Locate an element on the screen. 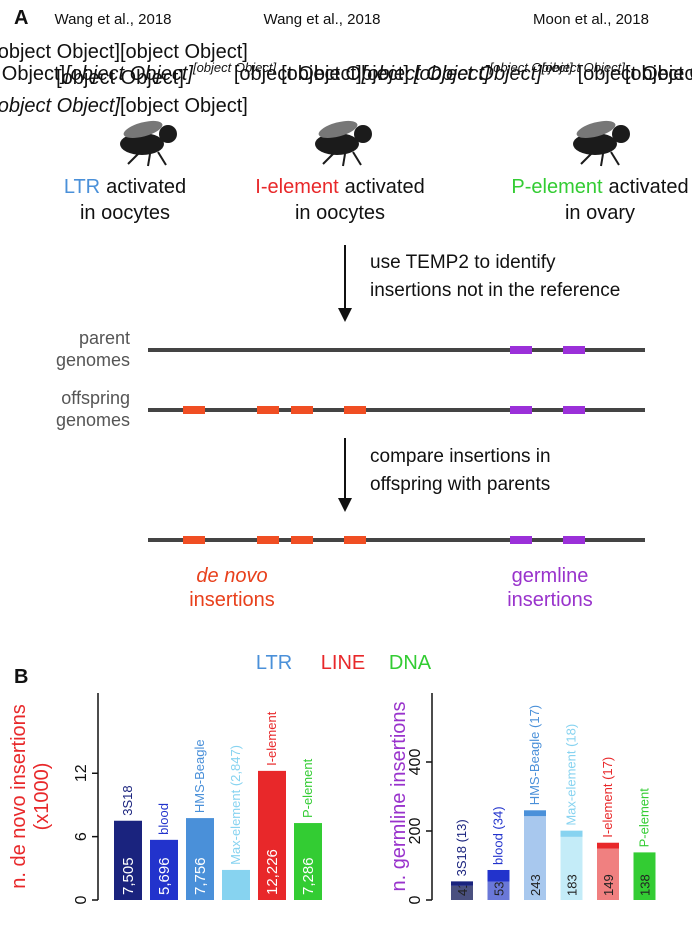  denovo-label: de novo is located at coordinates (231, 576).